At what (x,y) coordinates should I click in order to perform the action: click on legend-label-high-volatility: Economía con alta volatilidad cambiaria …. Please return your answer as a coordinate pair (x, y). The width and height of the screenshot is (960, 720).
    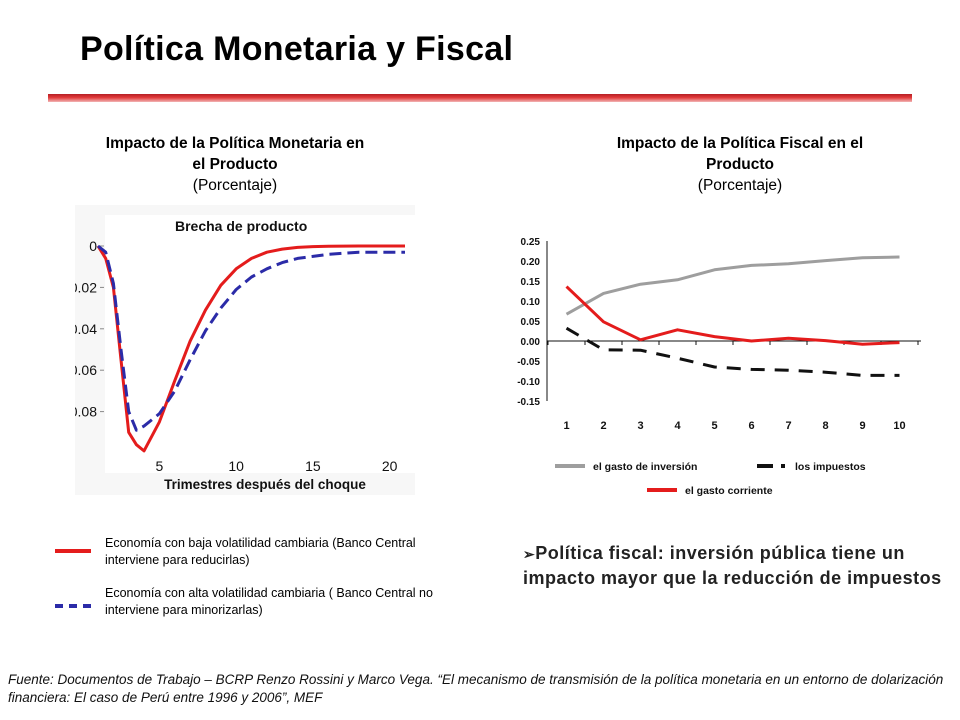
    Looking at the image, I should click on (269, 601).